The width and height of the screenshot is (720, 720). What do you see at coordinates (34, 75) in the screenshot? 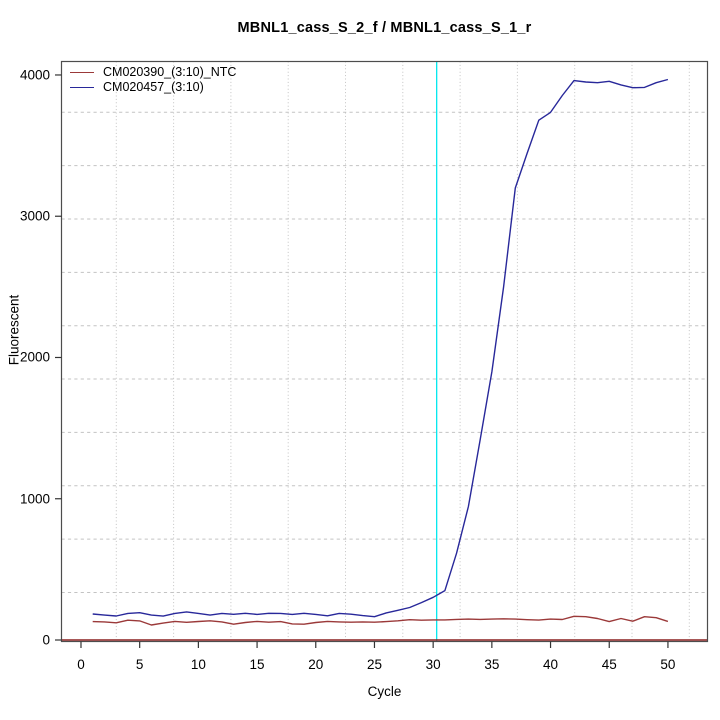
I see `y-tick-label: 4000` at bounding box center [34, 75].